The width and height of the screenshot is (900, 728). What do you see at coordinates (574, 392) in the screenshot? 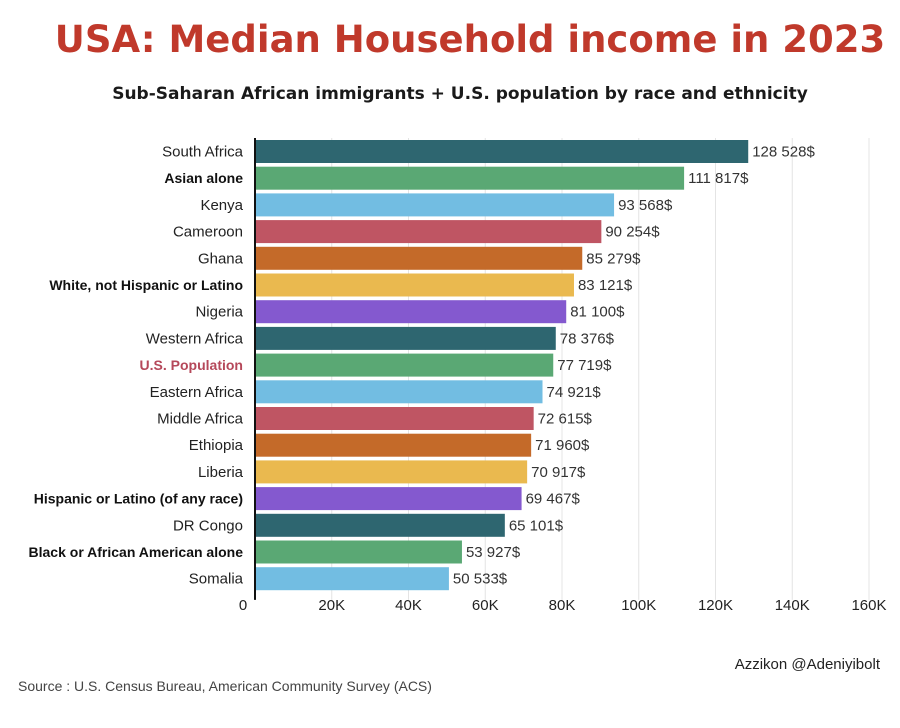
I see `value-label: 74 921$` at bounding box center [574, 392].